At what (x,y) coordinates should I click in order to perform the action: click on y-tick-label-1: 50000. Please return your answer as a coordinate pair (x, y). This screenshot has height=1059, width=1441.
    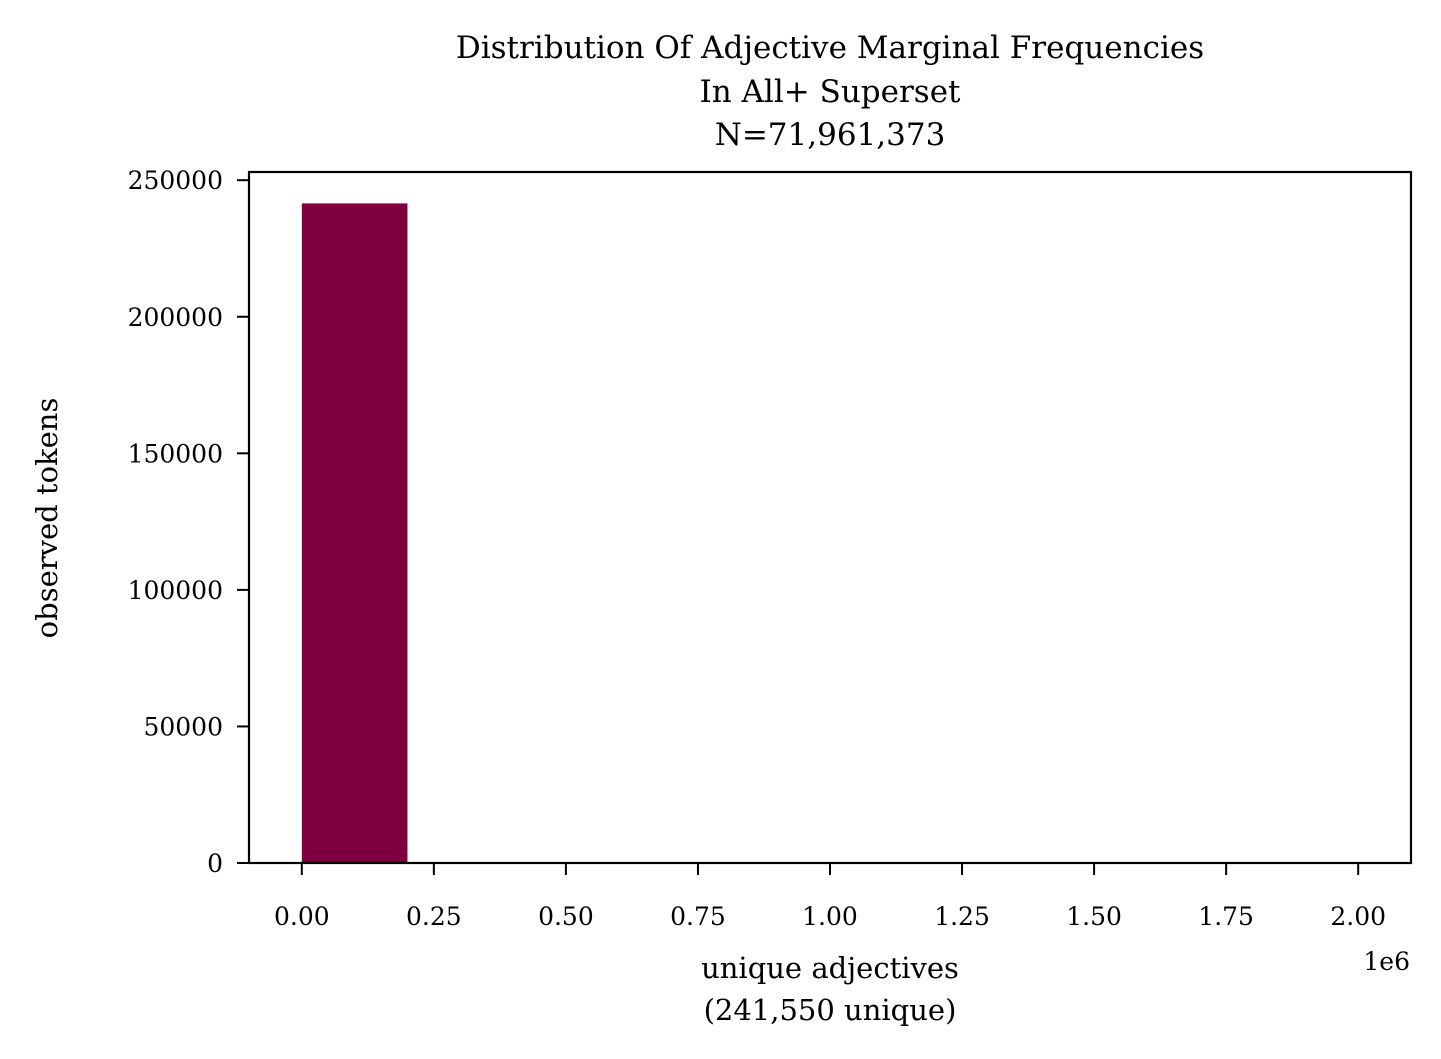
    Looking at the image, I should click on (183, 726).